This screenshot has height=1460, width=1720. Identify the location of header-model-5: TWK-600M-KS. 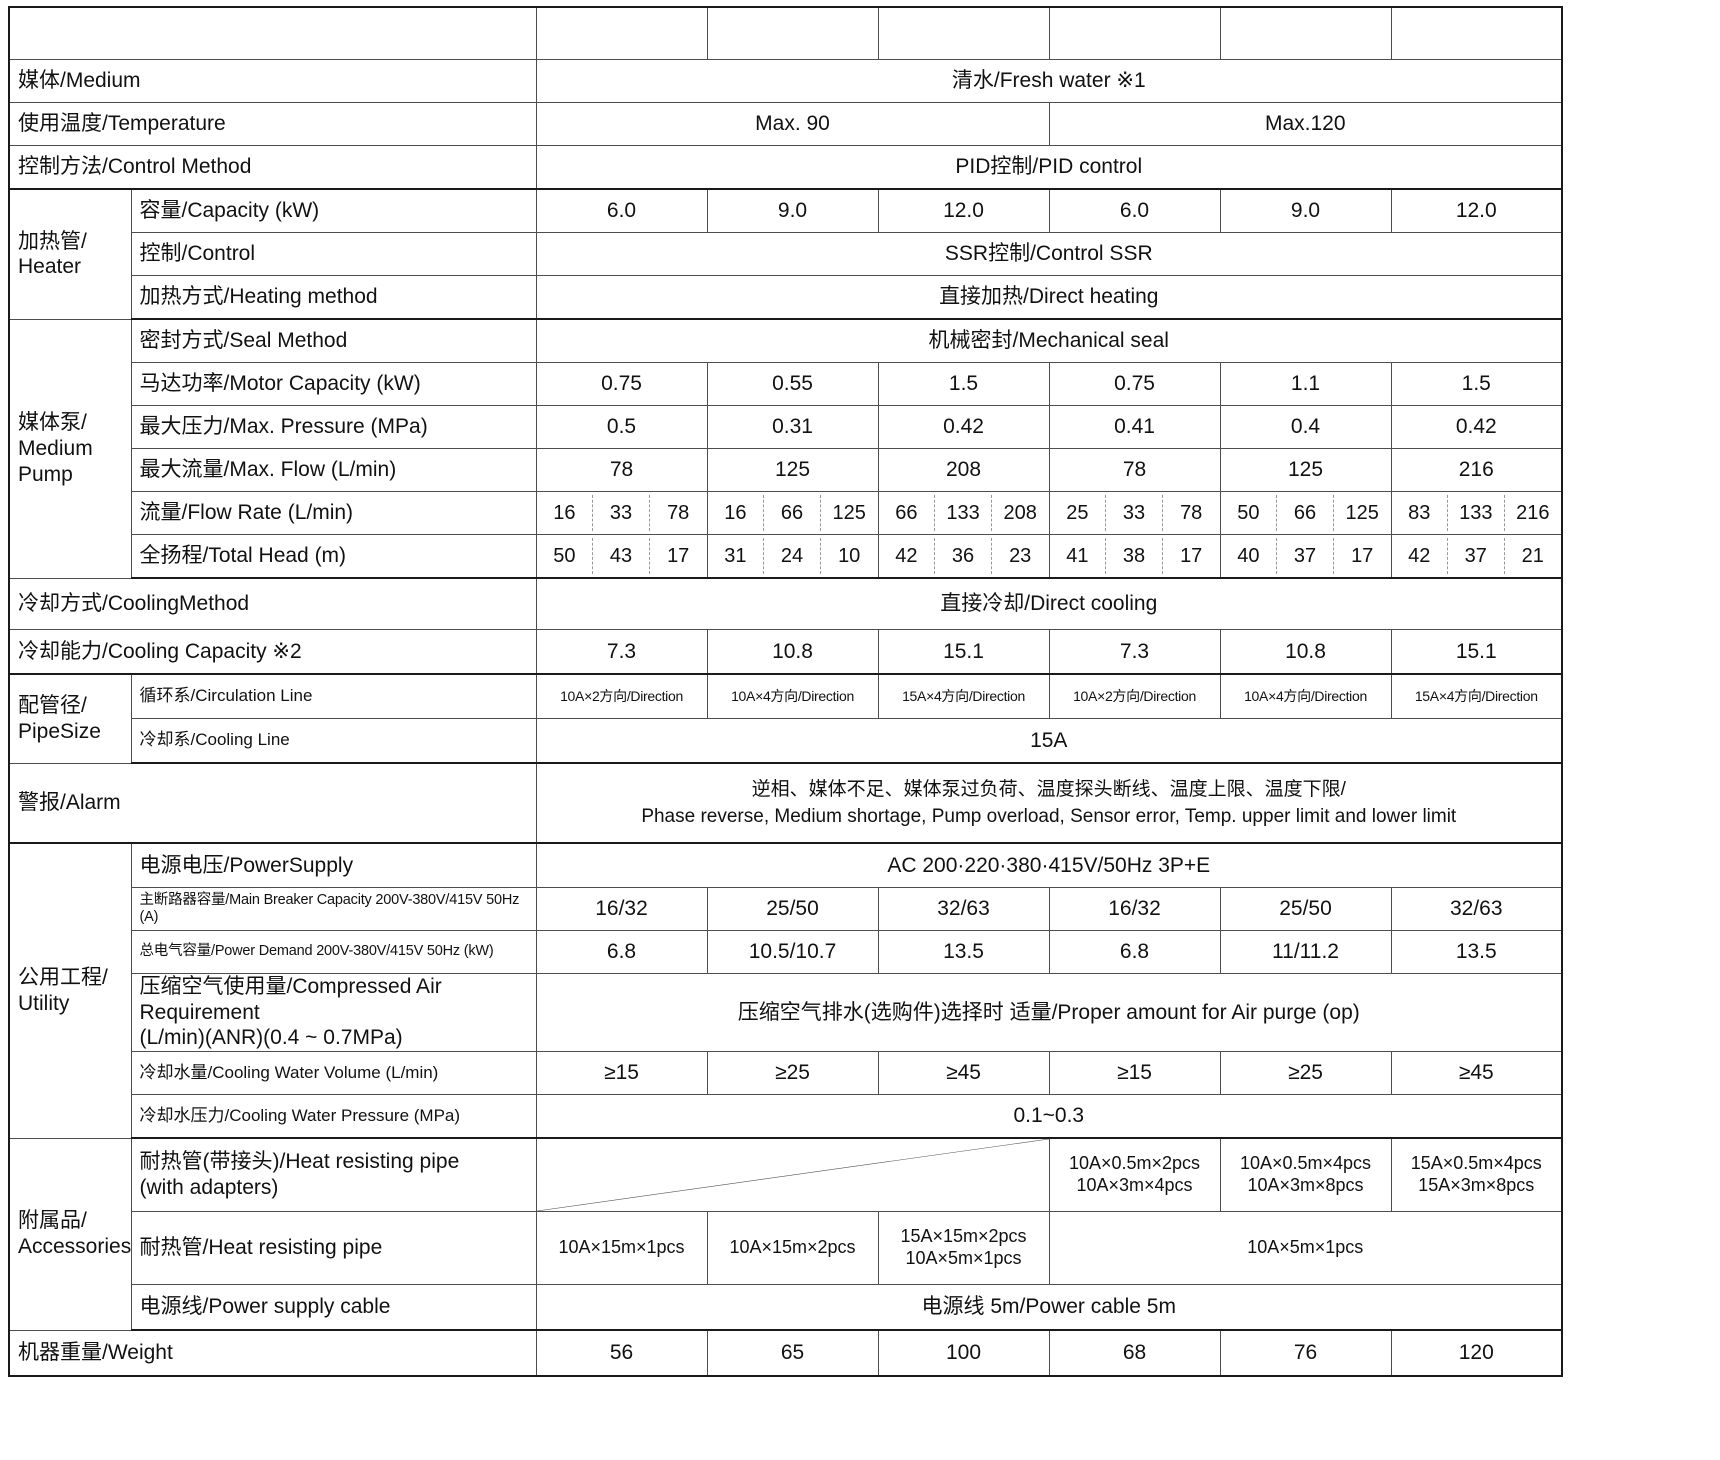
(1305, 33).